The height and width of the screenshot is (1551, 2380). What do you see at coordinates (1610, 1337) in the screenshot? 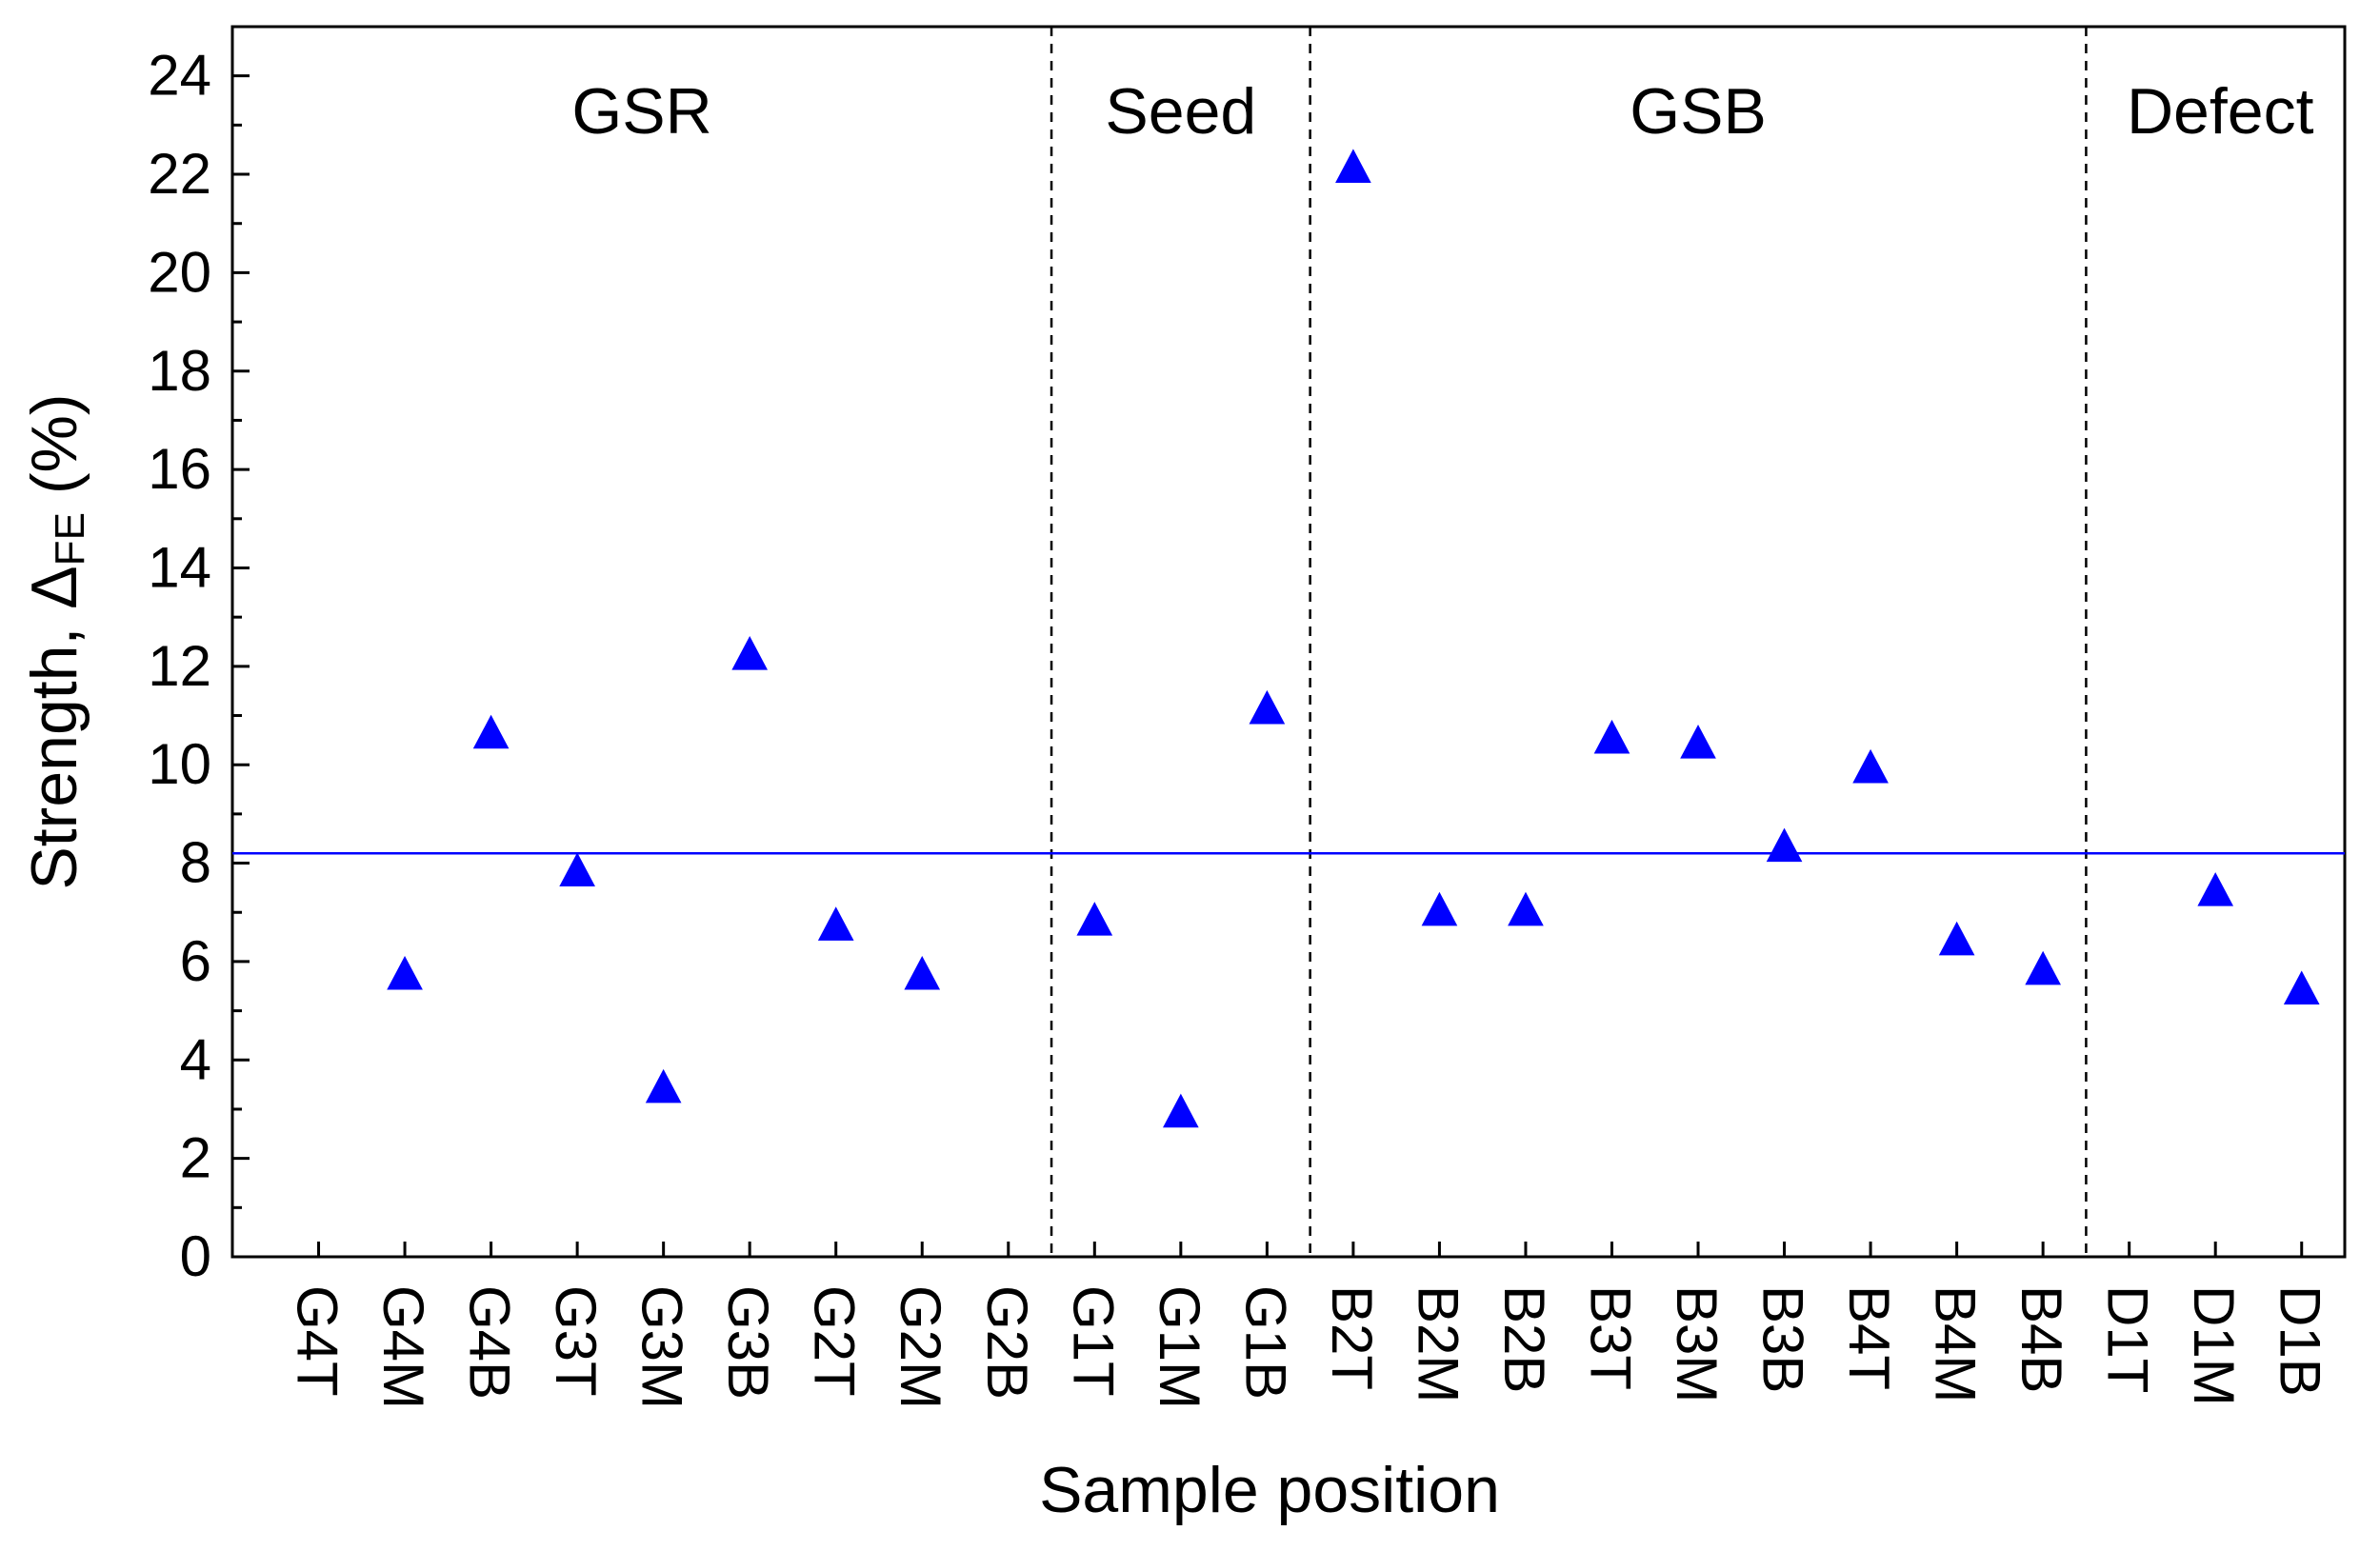
I see `x-tick-label: B3T` at bounding box center [1610, 1337].